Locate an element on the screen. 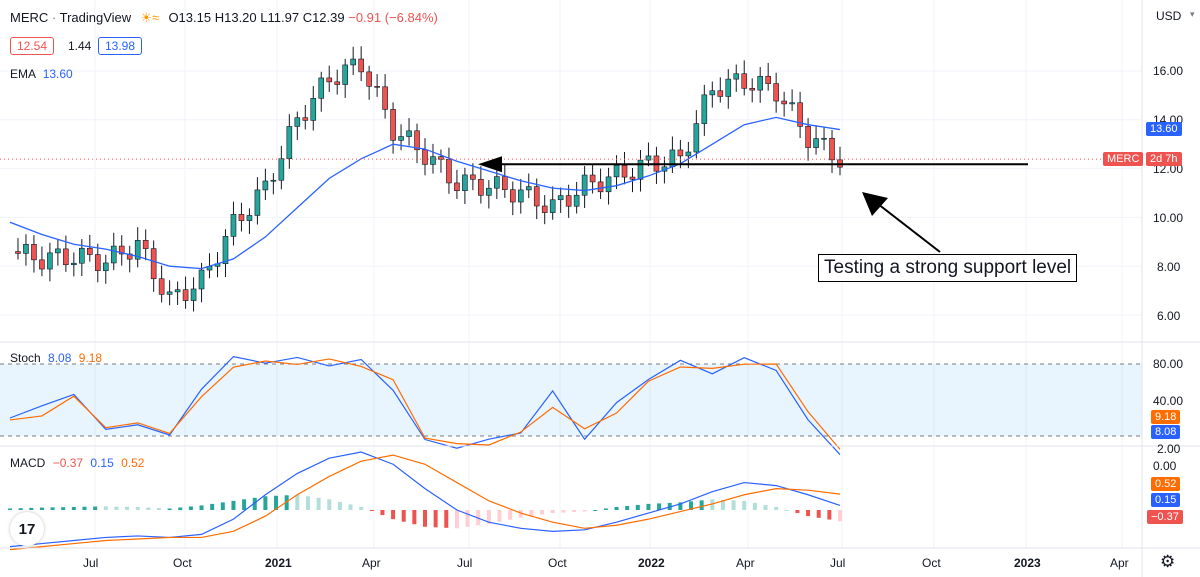 This screenshot has height=577, width=1200. ask-button: 13.98 is located at coordinates (120, 46).